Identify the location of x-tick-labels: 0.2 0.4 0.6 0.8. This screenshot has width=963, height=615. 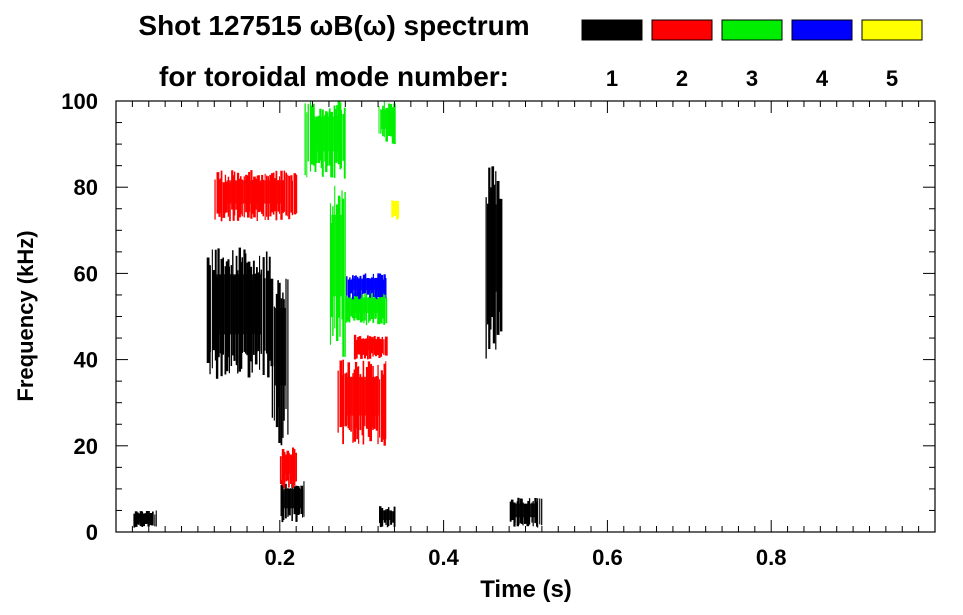
(526, 557).